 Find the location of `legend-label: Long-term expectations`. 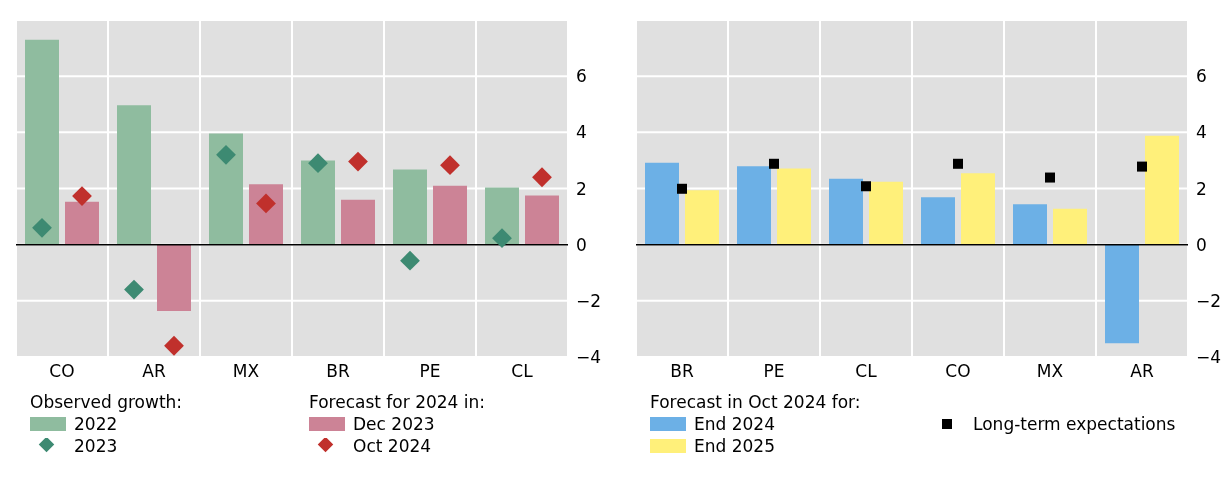

legend-label: Long-term expectations is located at coordinates (1074, 424).